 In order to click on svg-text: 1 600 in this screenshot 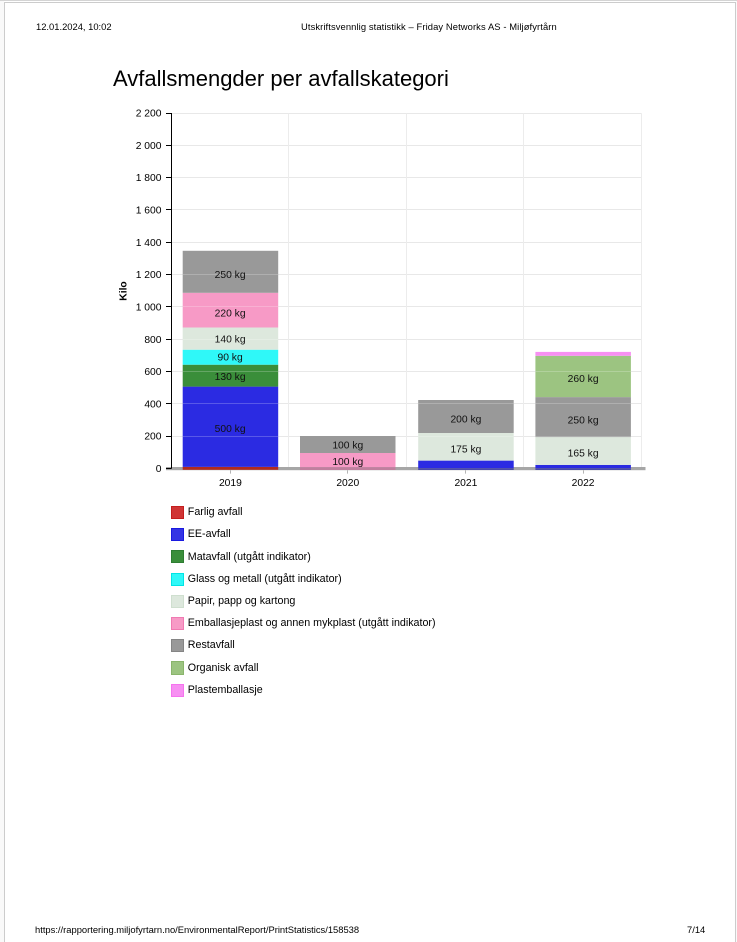, I will do `click(149, 211)`.